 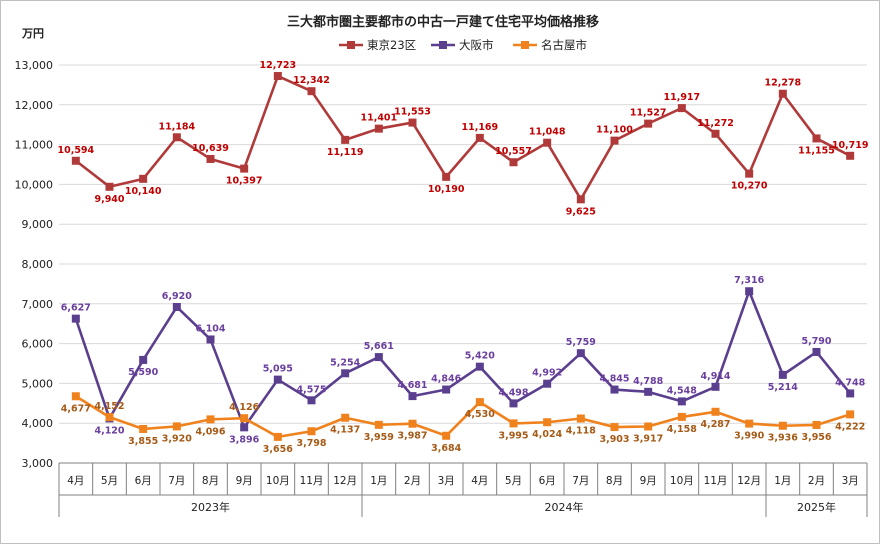 What do you see at coordinates (581, 211) in the screenshot?
I see `data-label: 9,625` at bounding box center [581, 211].